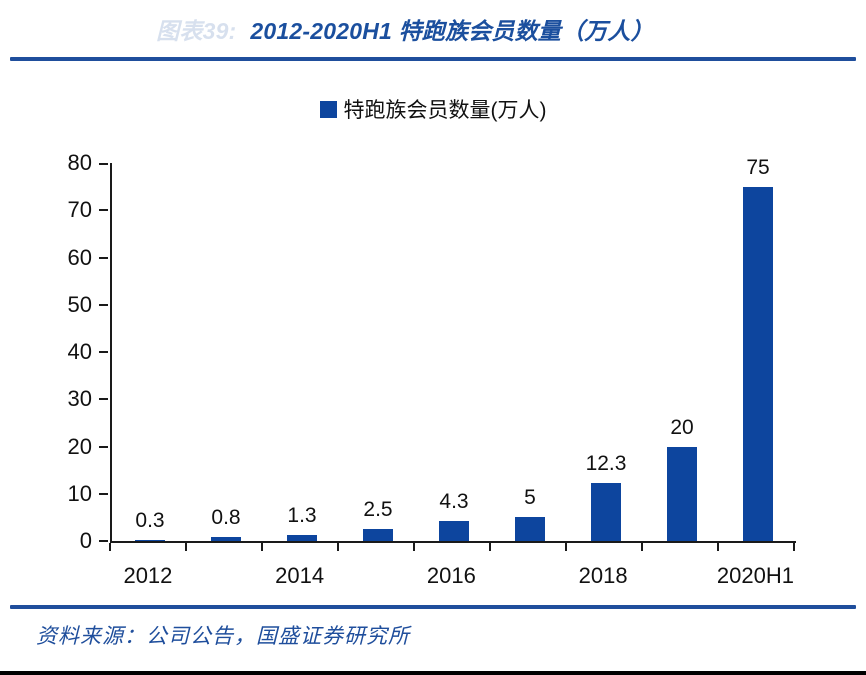  What do you see at coordinates (376, 576) in the screenshot?
I see `x-axis-label-2015` at bounding box center [376, 576].